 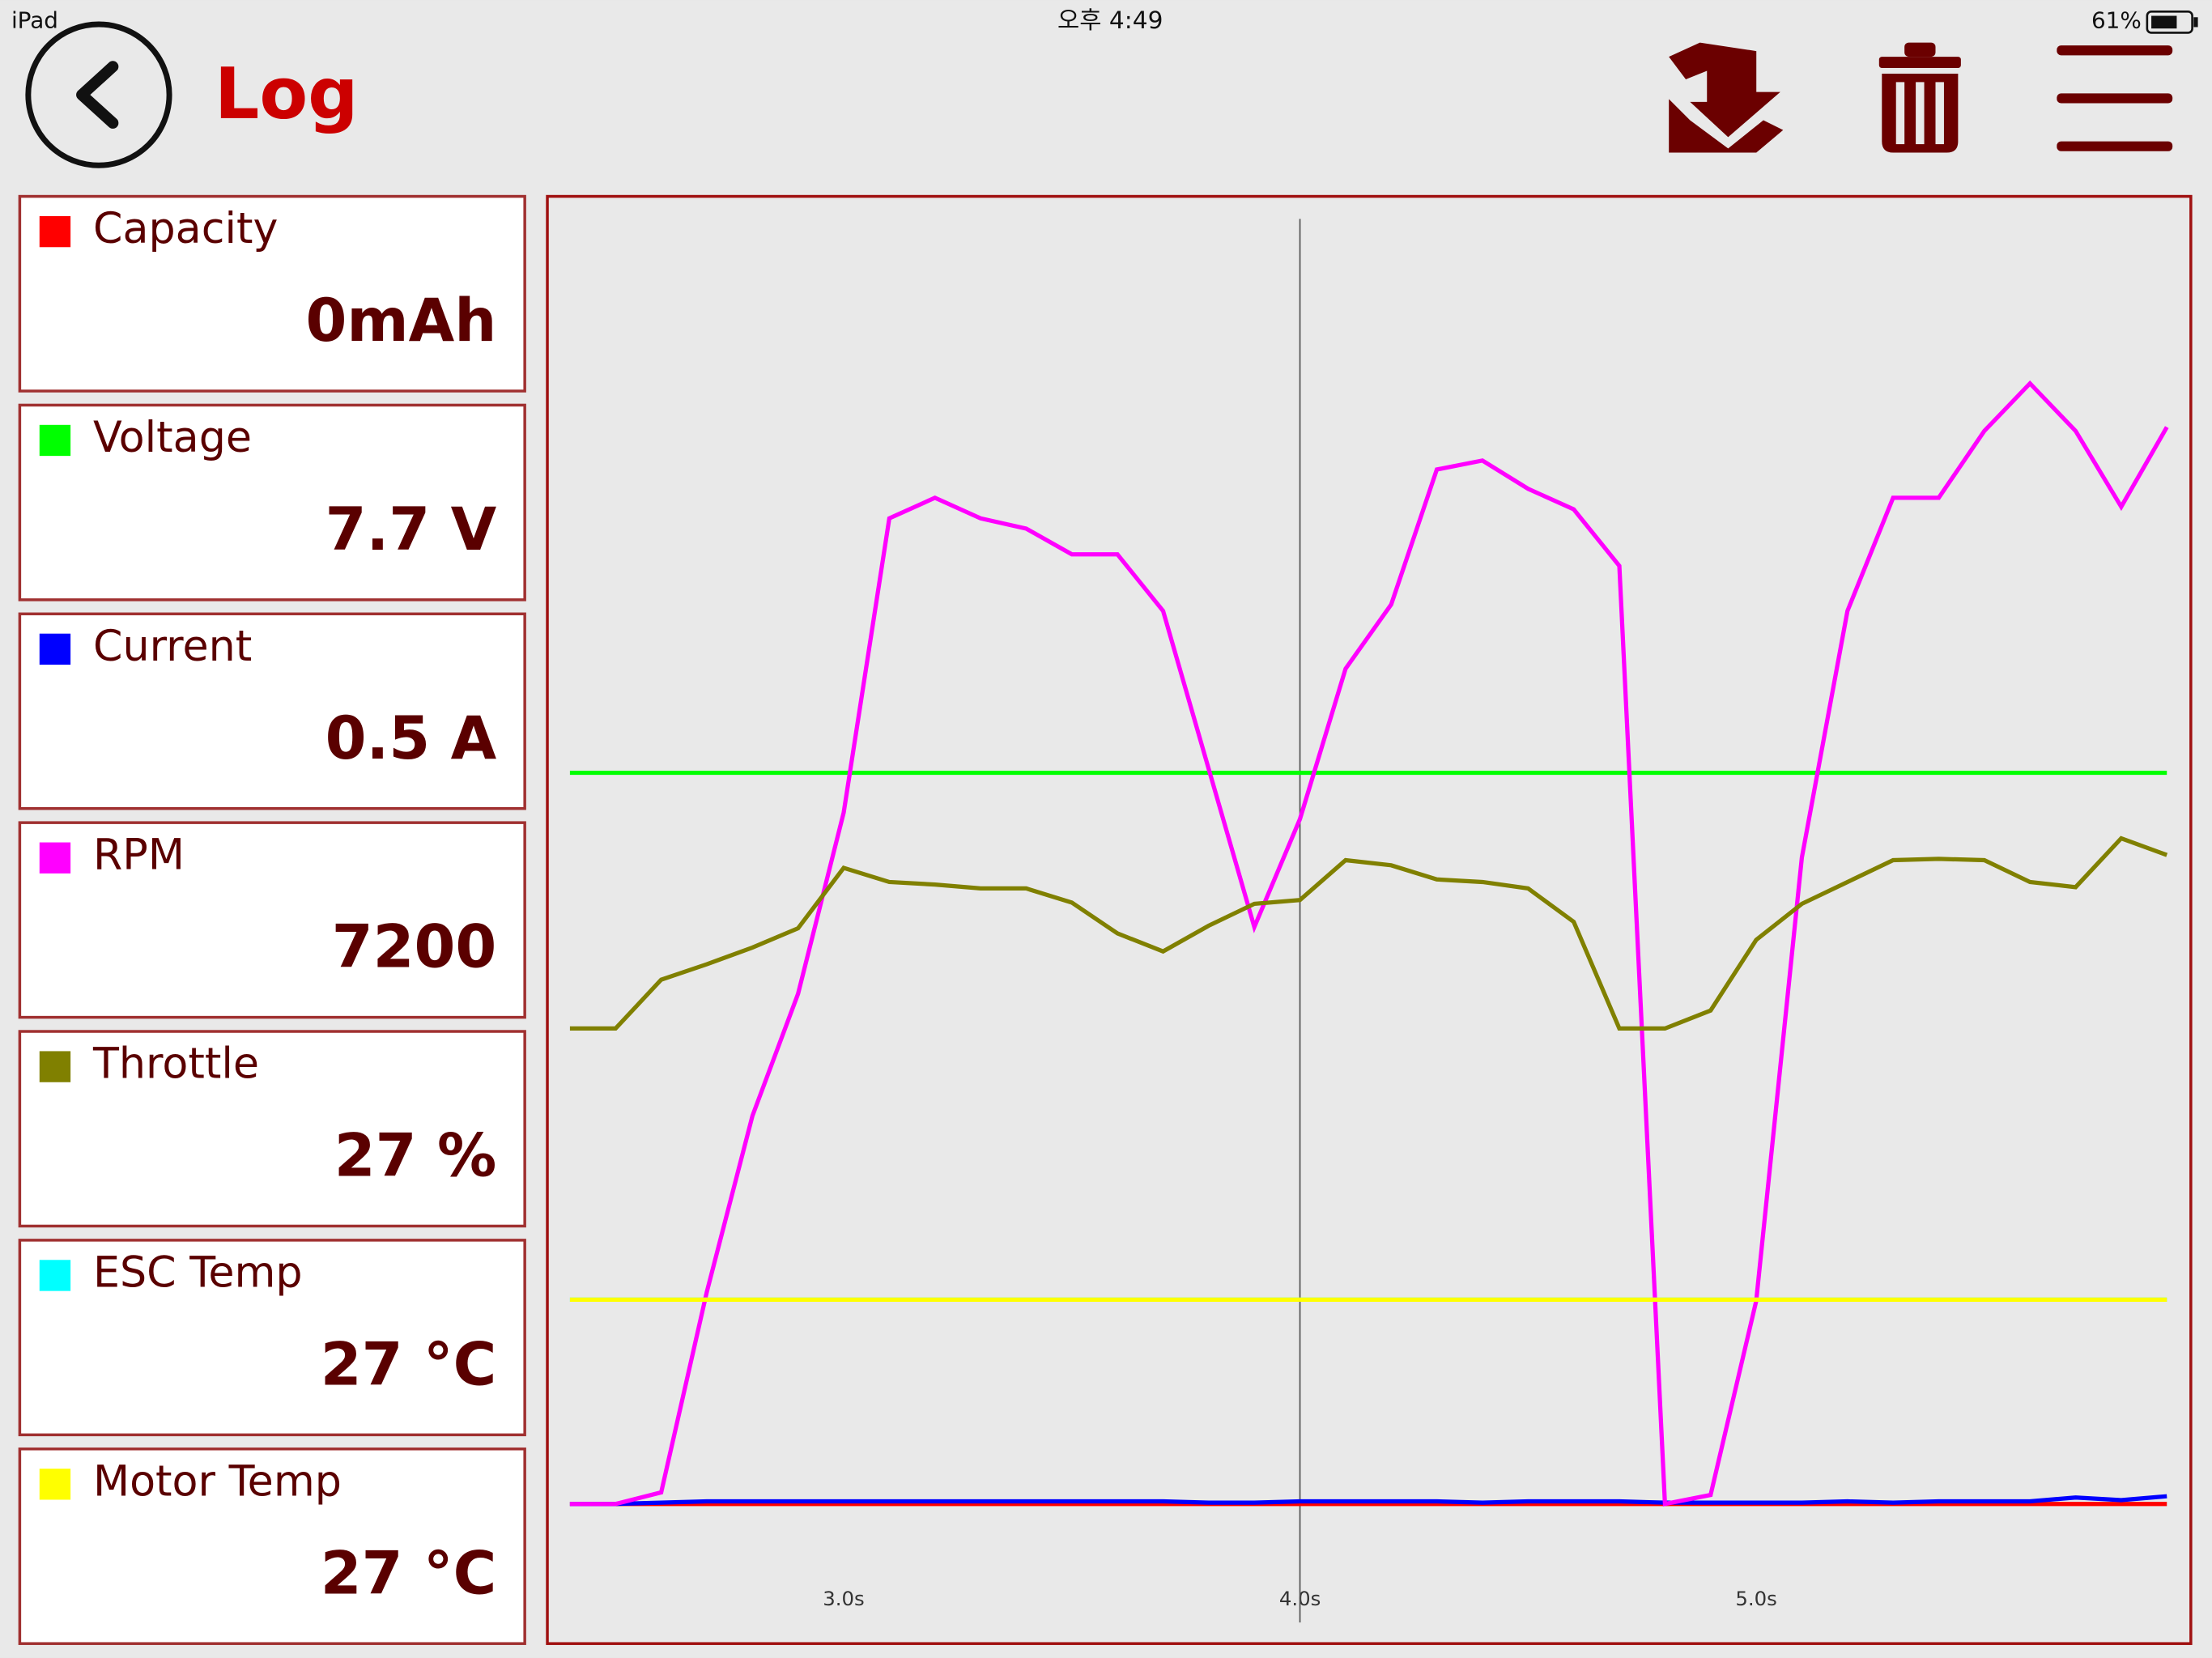 I want to click on readout-card: Capacity 0mAh, so click(x=272, y=293).